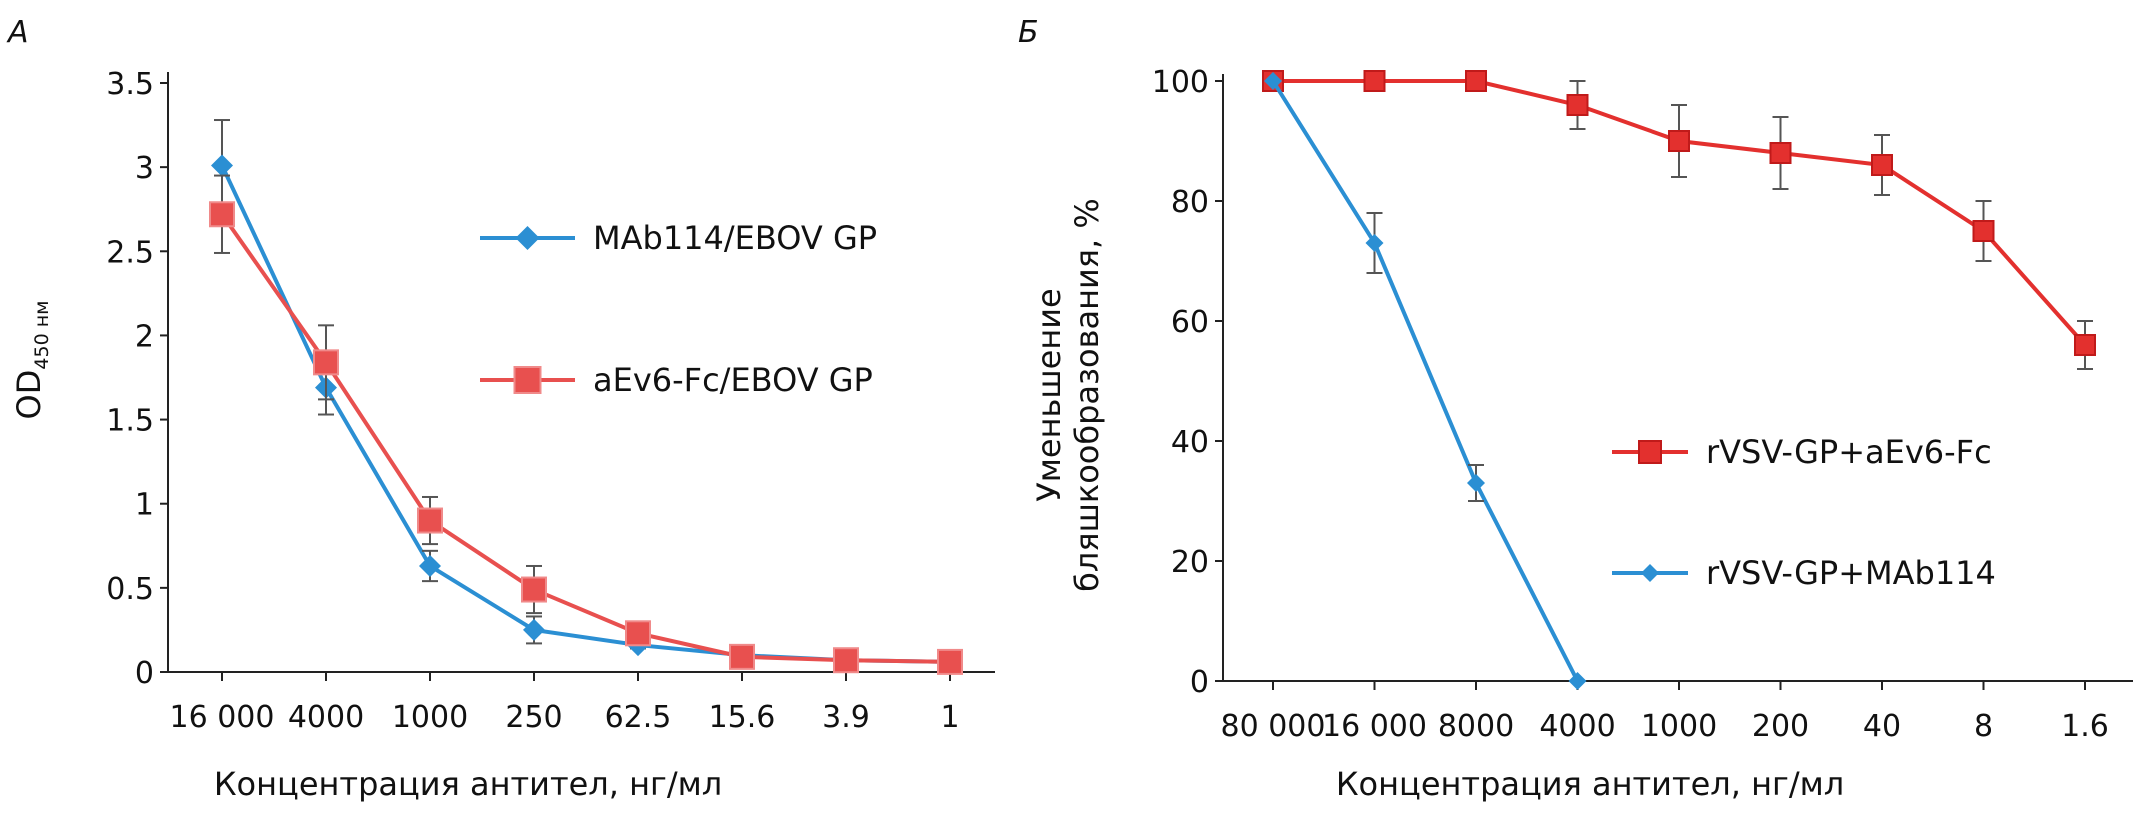 Image resolution: width=2133 pixels, height=822 pixels. What do you see at coordinates (527, 380) in the screenshot?
I see `panel-a-series-red-legend-marker` at bounding box center [527, 380].